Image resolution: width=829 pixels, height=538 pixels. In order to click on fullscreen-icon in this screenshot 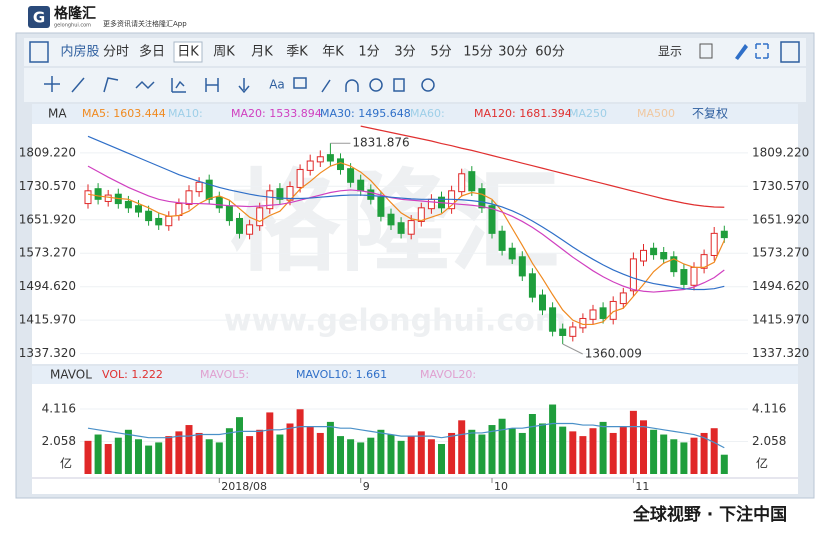, I will do `click(762, 51)`.